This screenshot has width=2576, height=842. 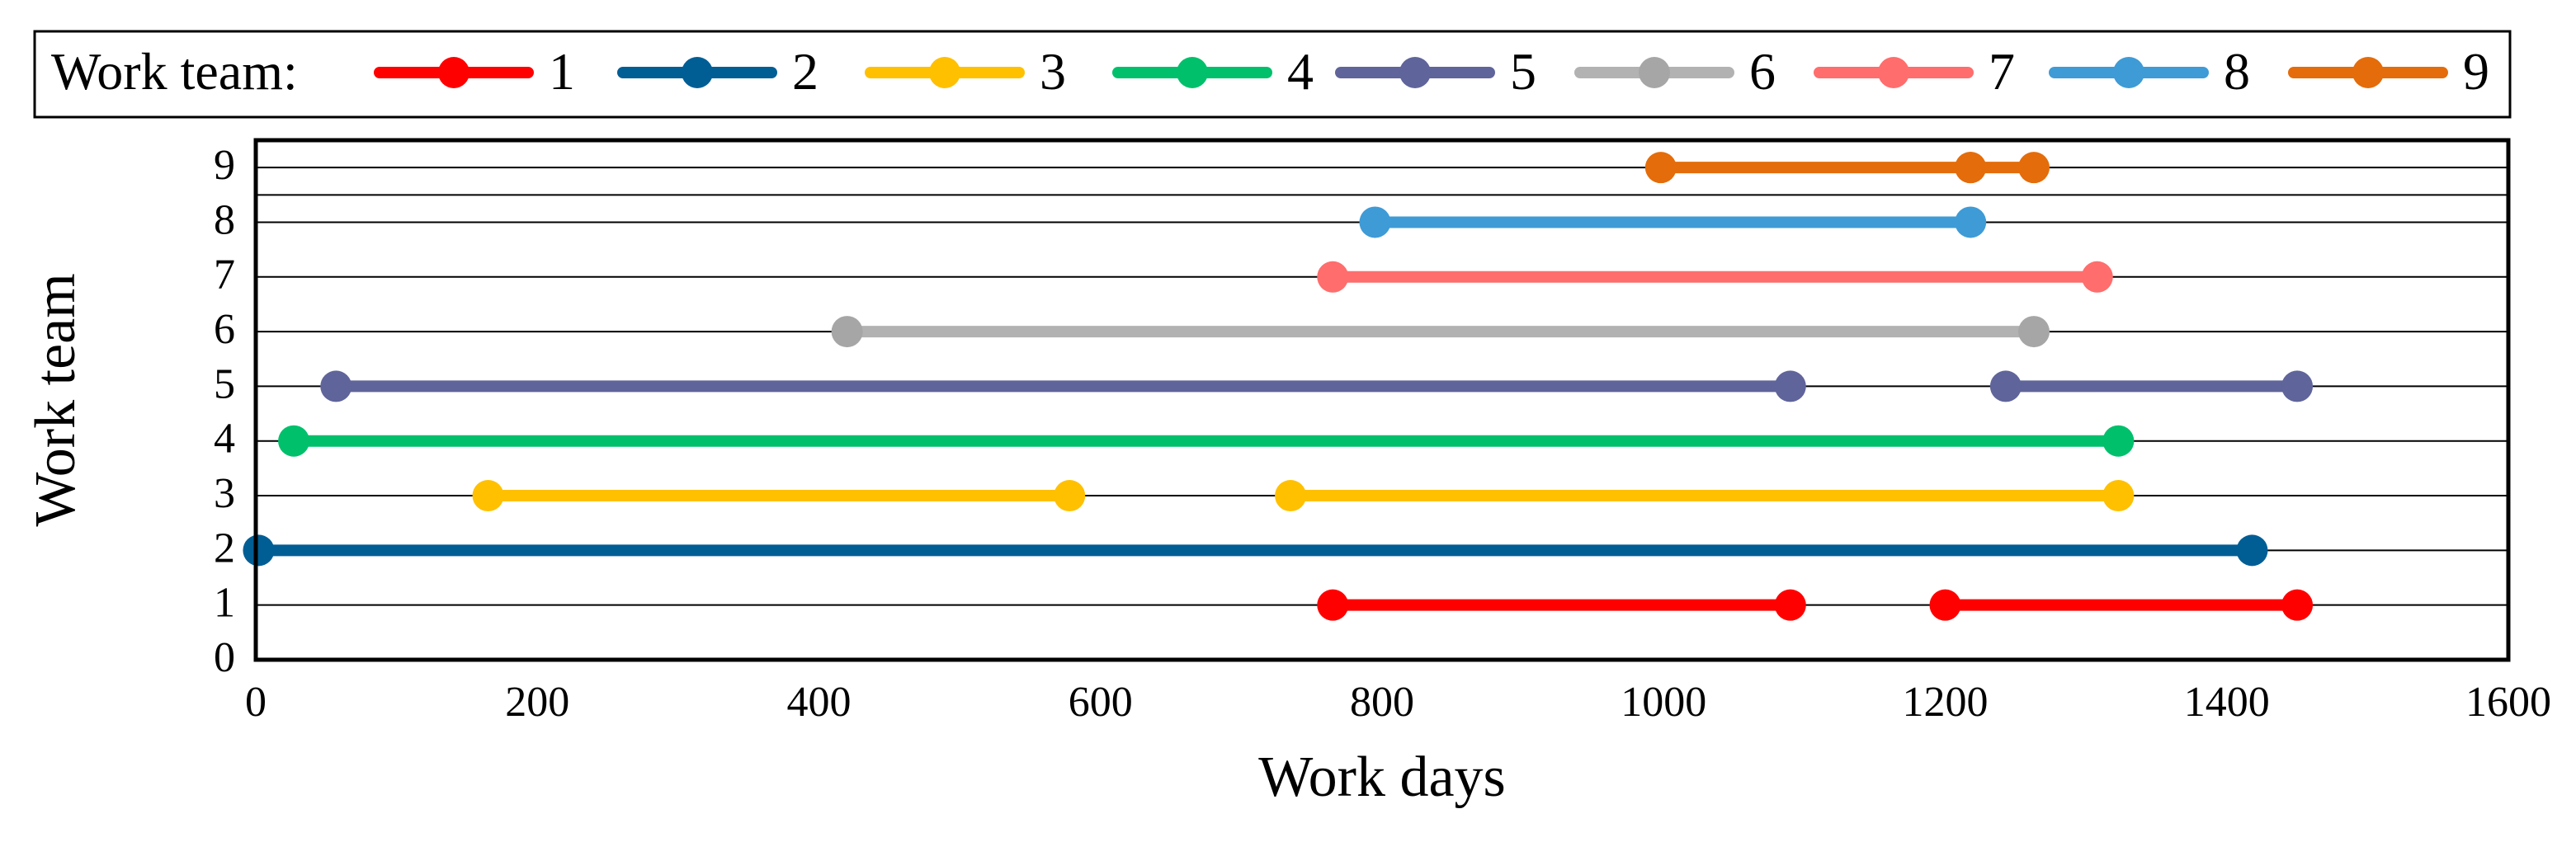 I want to click on legend-entry-1: 1, so click(x=474, y=71).